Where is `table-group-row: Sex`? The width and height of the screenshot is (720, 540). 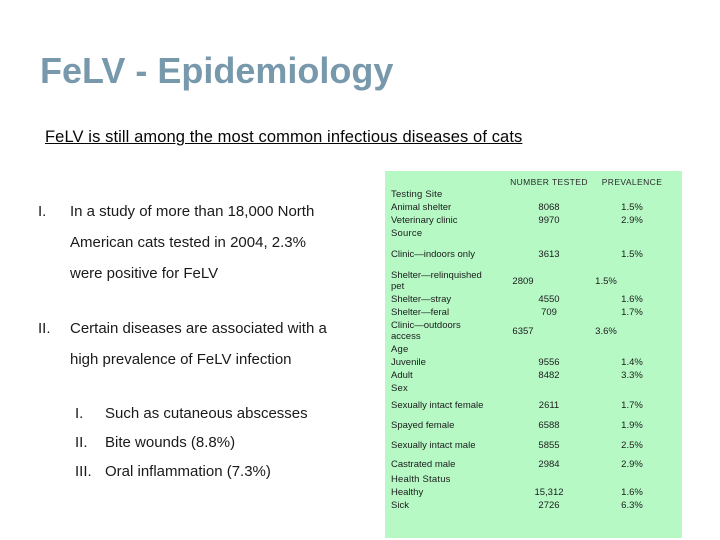 table-group-row: Sex is located at coordinates (536, 388).